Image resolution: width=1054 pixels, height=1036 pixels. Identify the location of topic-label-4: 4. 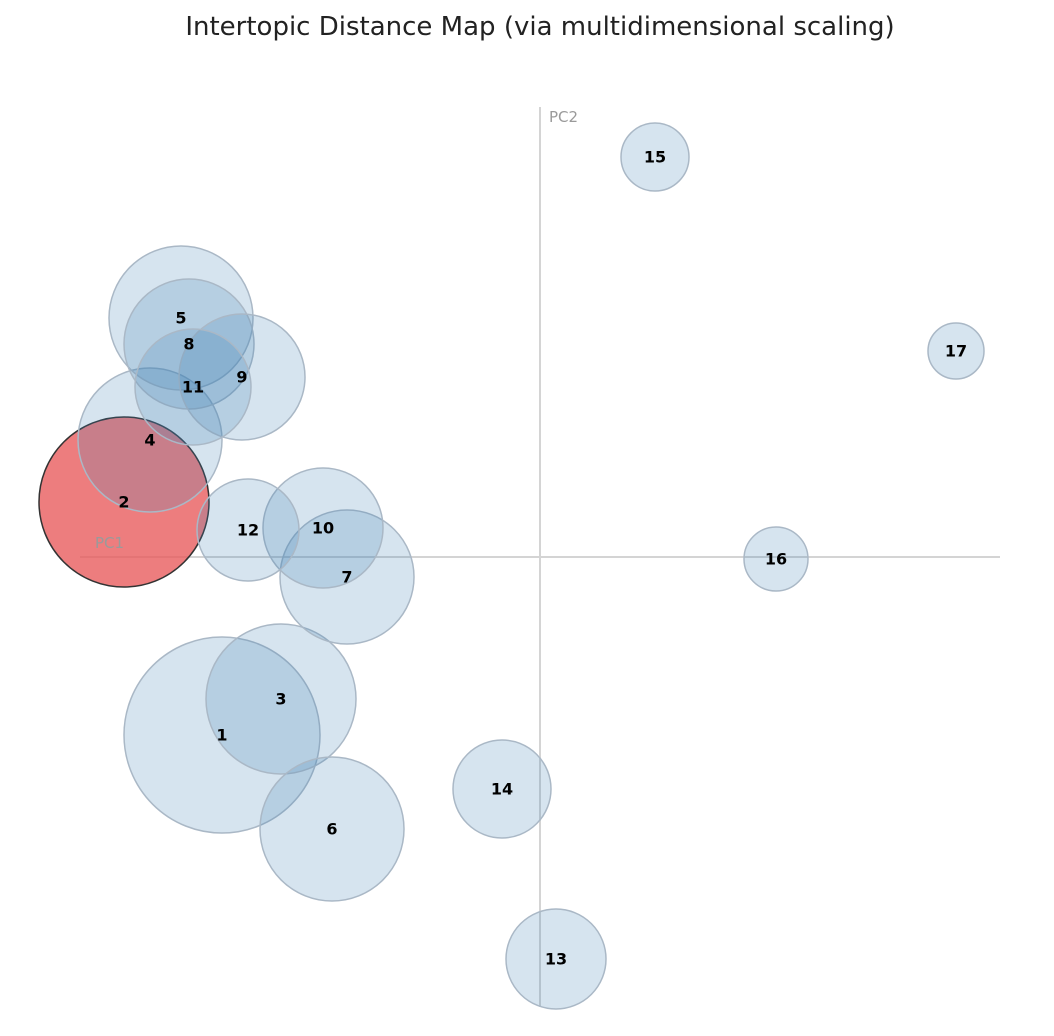
(149, 440).